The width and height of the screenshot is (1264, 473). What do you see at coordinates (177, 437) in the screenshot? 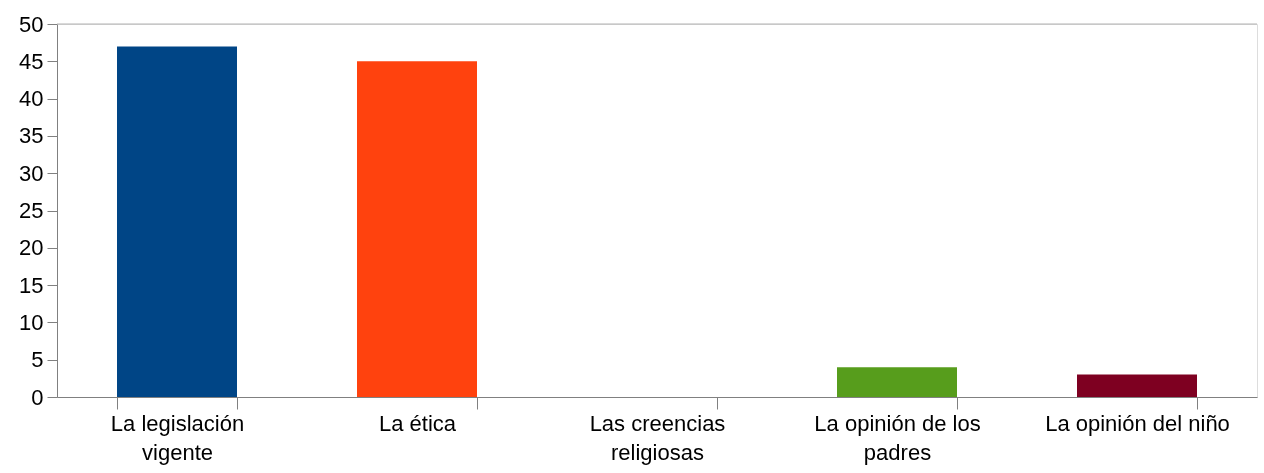
I see `x-tick-label: La legislación vigente` at bounding box center [177, 437].